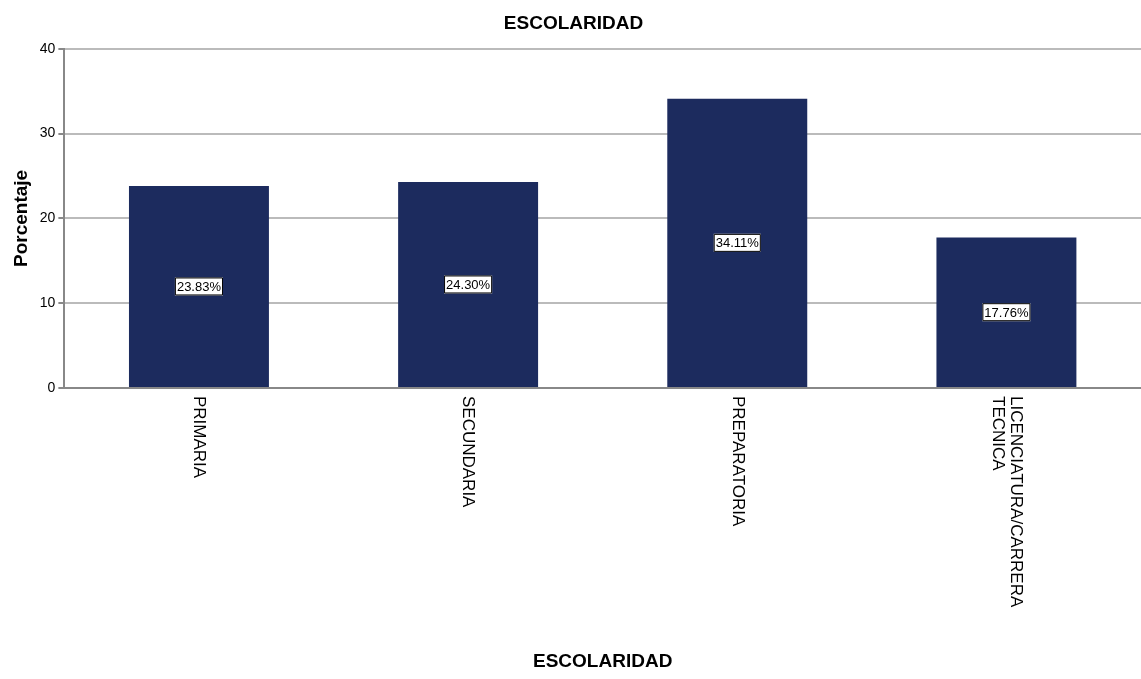  I want to click on y-axis-title: Porcentaje, so click(20, 218).